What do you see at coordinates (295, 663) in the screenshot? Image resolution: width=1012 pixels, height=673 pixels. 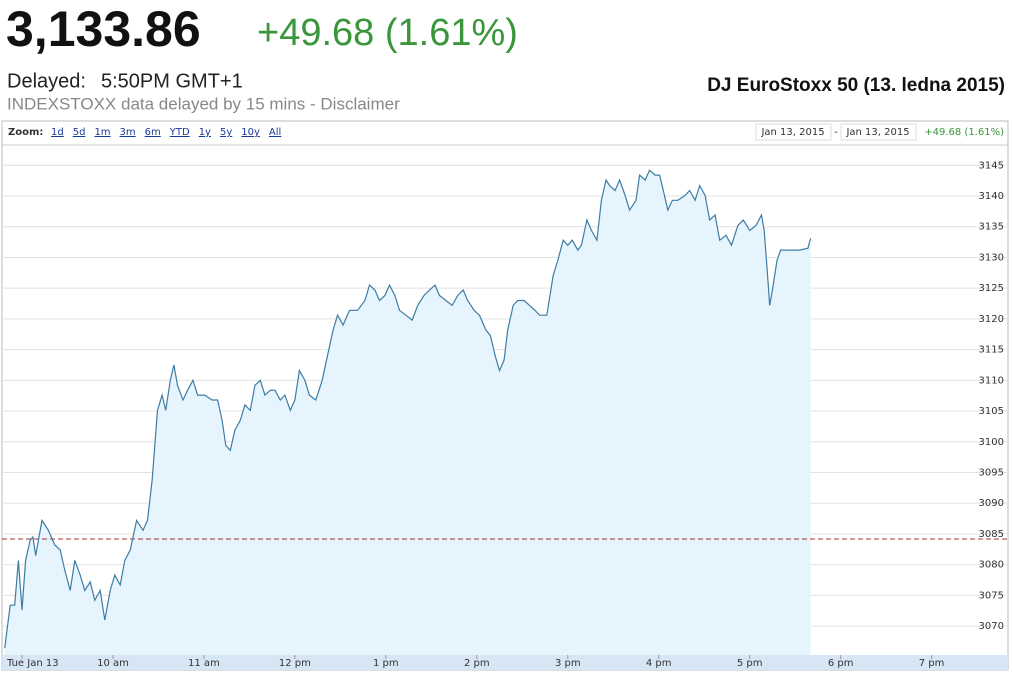 I see `x-tick-label: 12 pm` at bounding box center [295, 663].